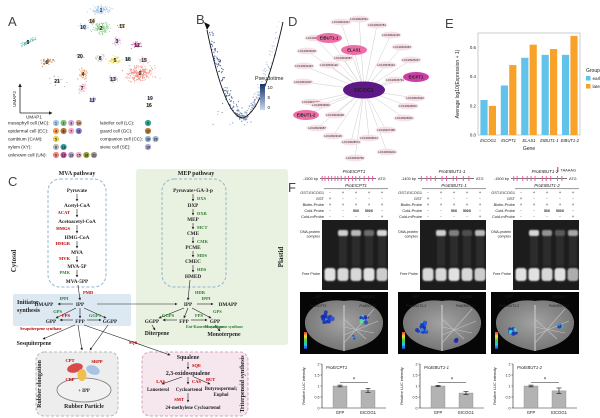 This screenshot has height=418, width=600. What do you see at coordinates (341, 22) in the screenshot?
I see `network-node: LOC18021947` at bounding box center [341, 22].